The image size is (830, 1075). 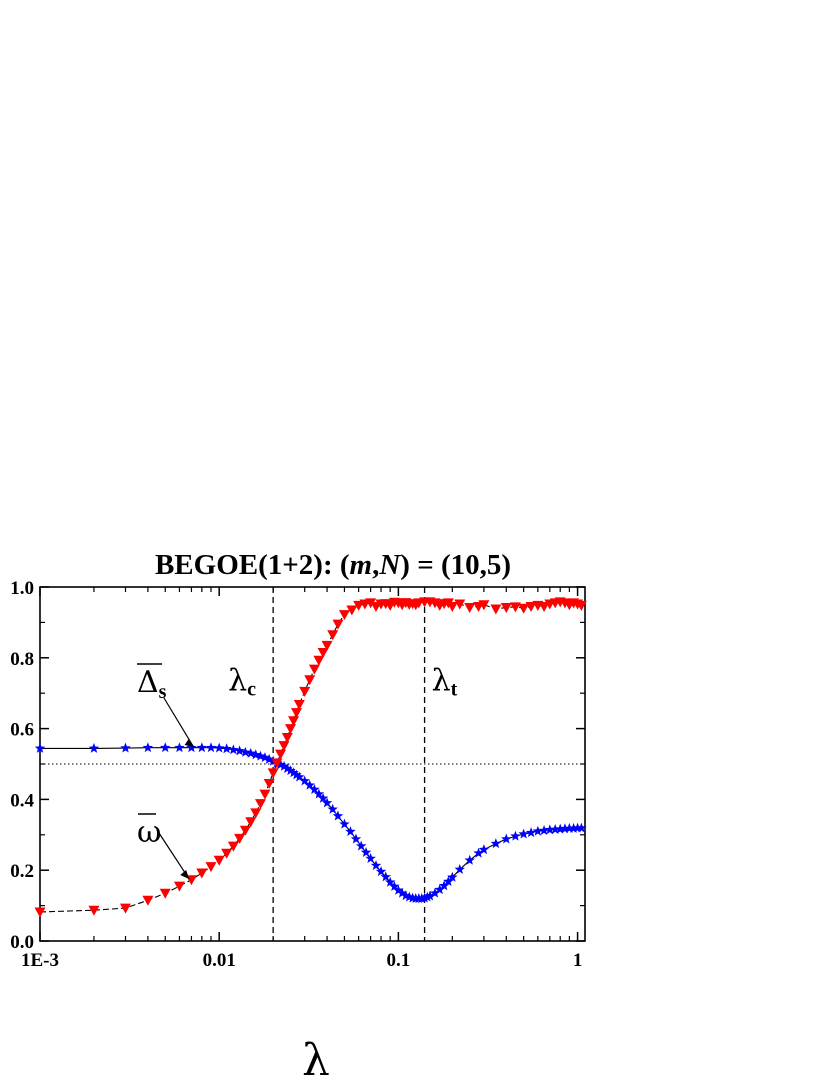 What do you see at coordinates (399, 960) in the screenshot?
I see `x-tick-label: 0.1` at bounding box center [399, 960].